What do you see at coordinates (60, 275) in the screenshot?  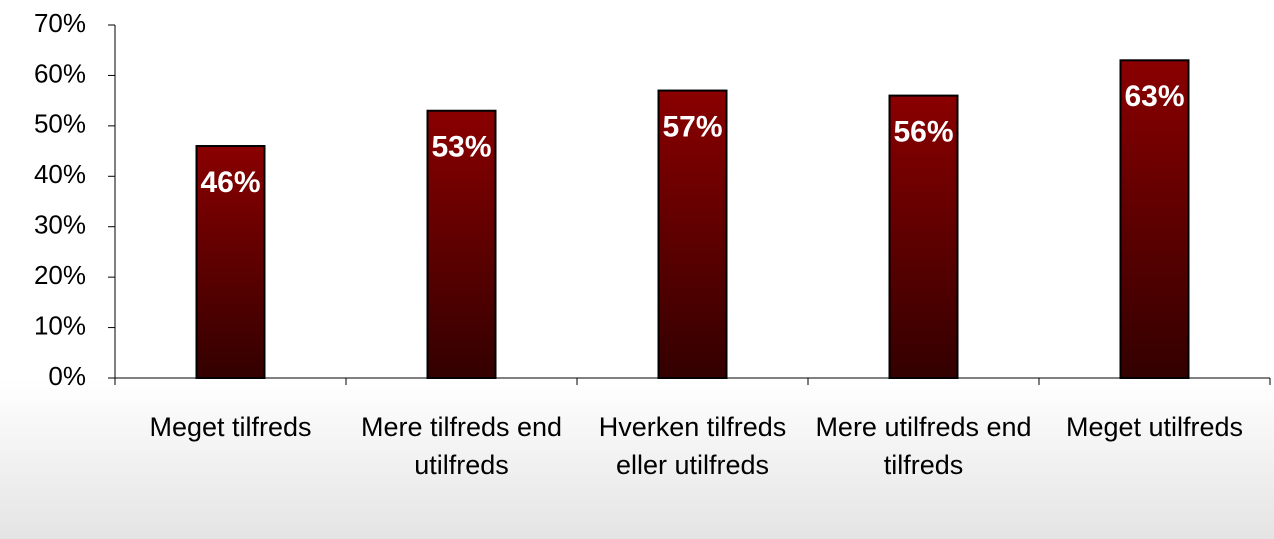 I see `y-tick-label: 20%` at bounding box center [60, 275].